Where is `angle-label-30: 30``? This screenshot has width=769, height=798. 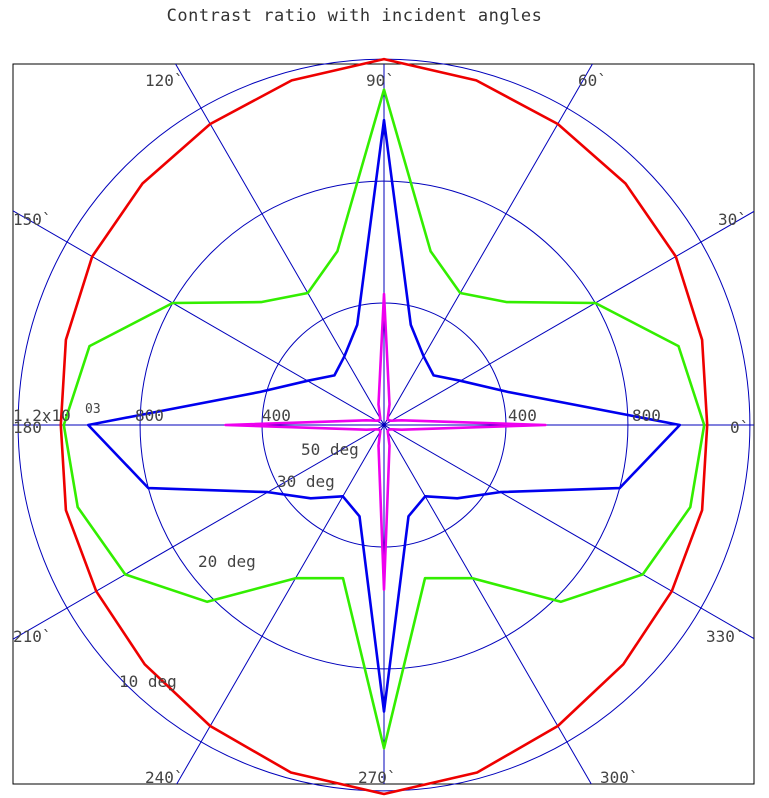 angle-label-30: 30` is located at coordinates (732, 219).